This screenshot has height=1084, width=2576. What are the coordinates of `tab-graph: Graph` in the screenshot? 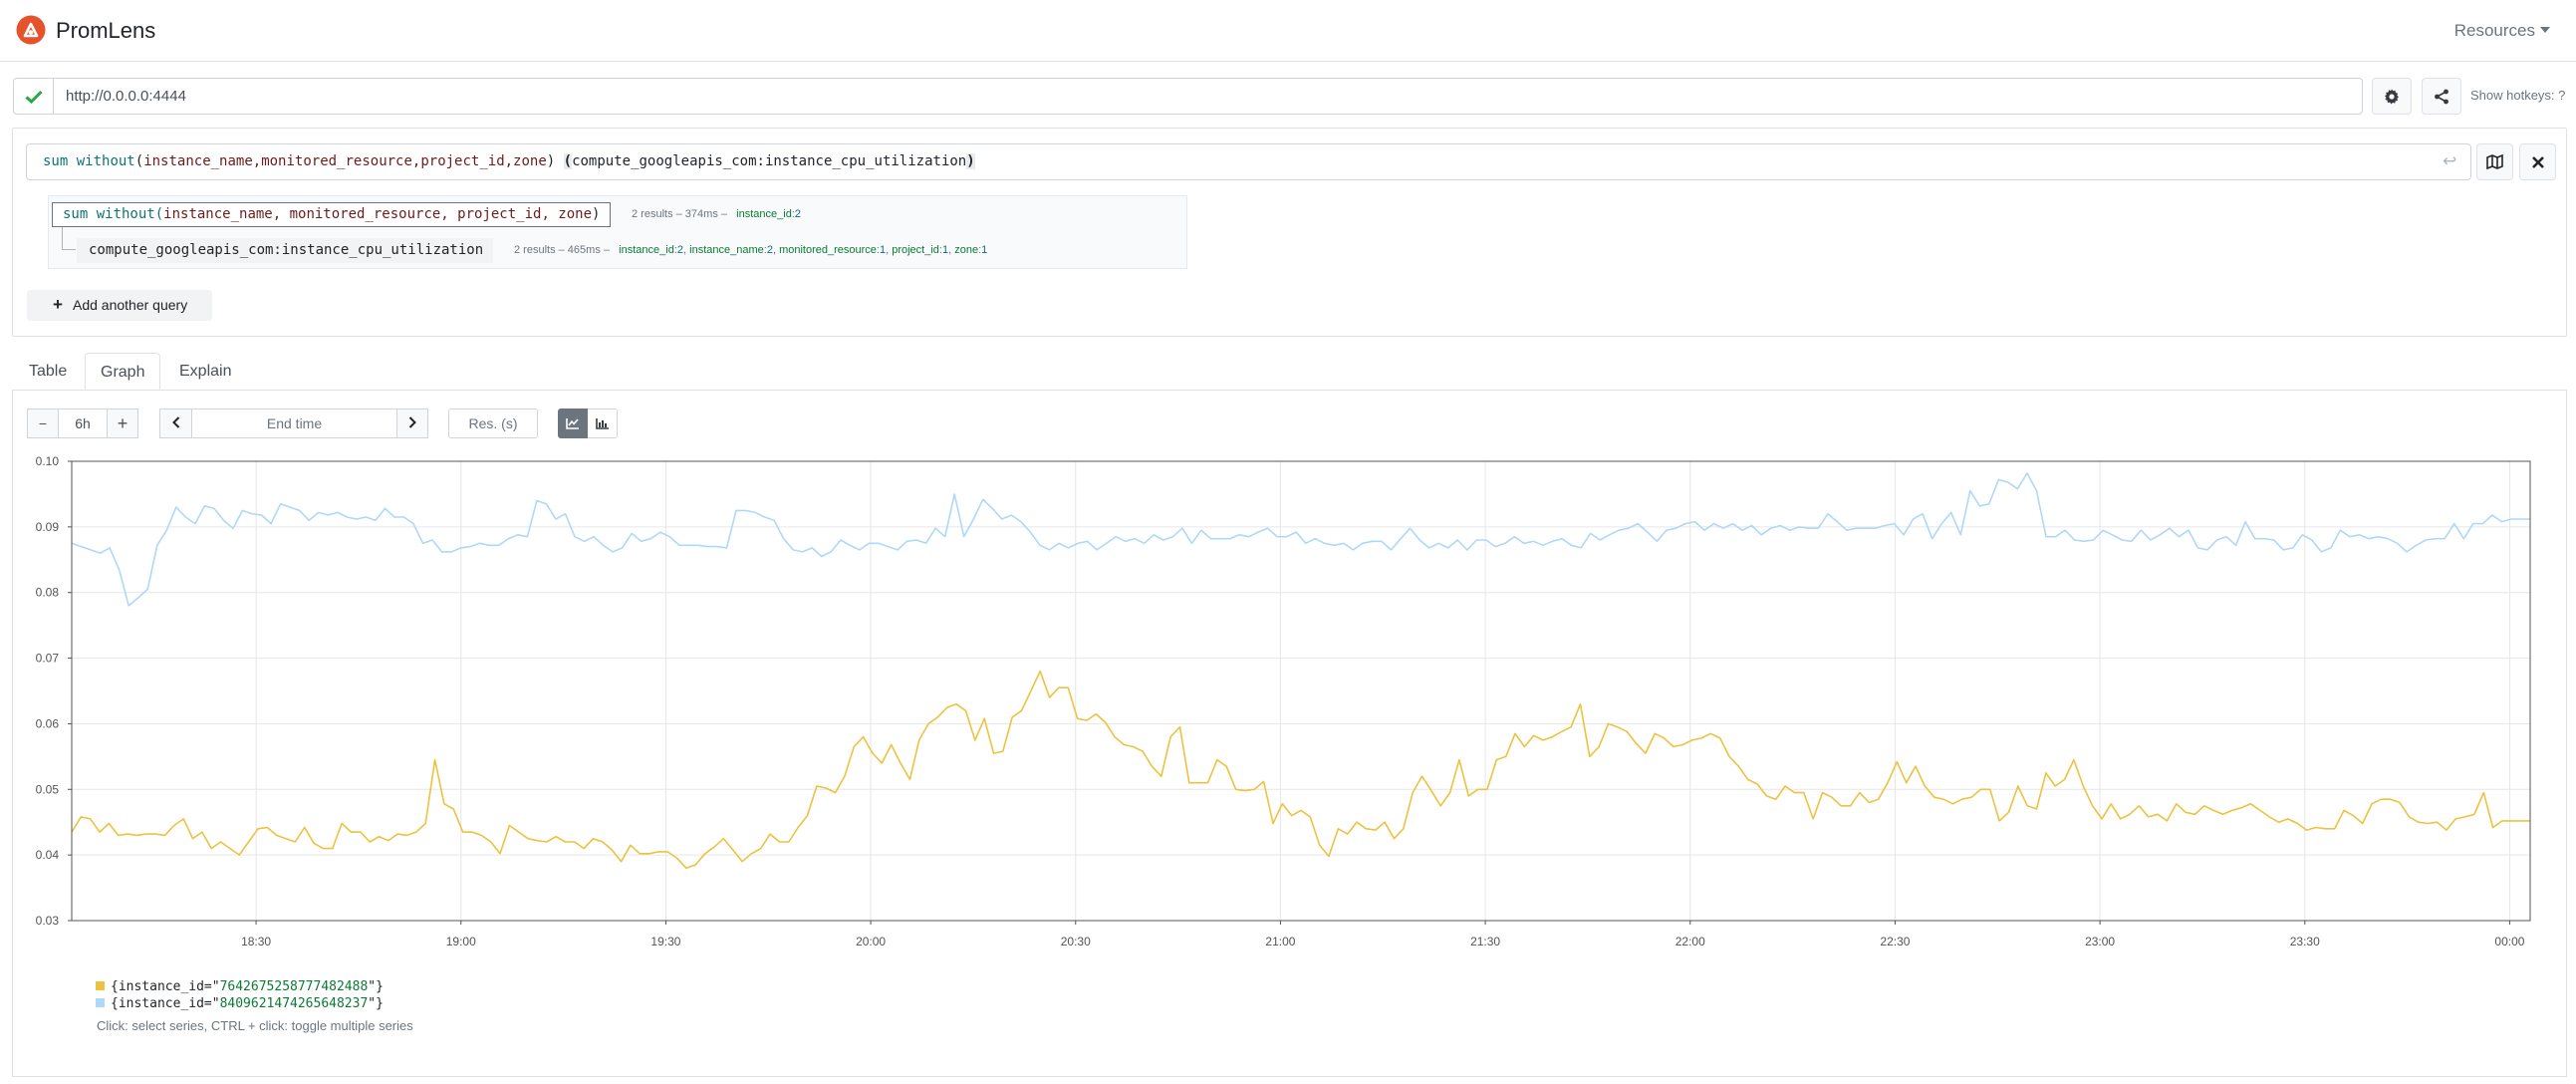 It's located at (123, 371).